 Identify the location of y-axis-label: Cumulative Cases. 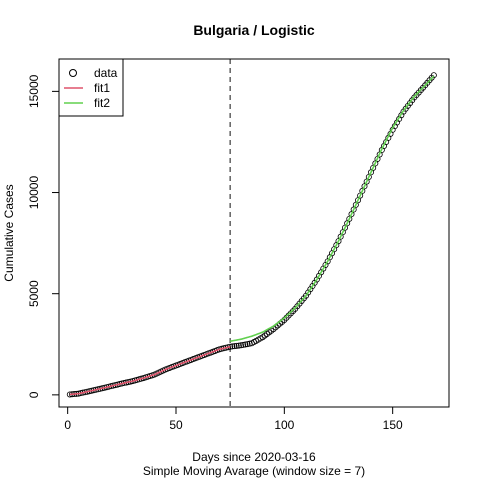
(9, 232).